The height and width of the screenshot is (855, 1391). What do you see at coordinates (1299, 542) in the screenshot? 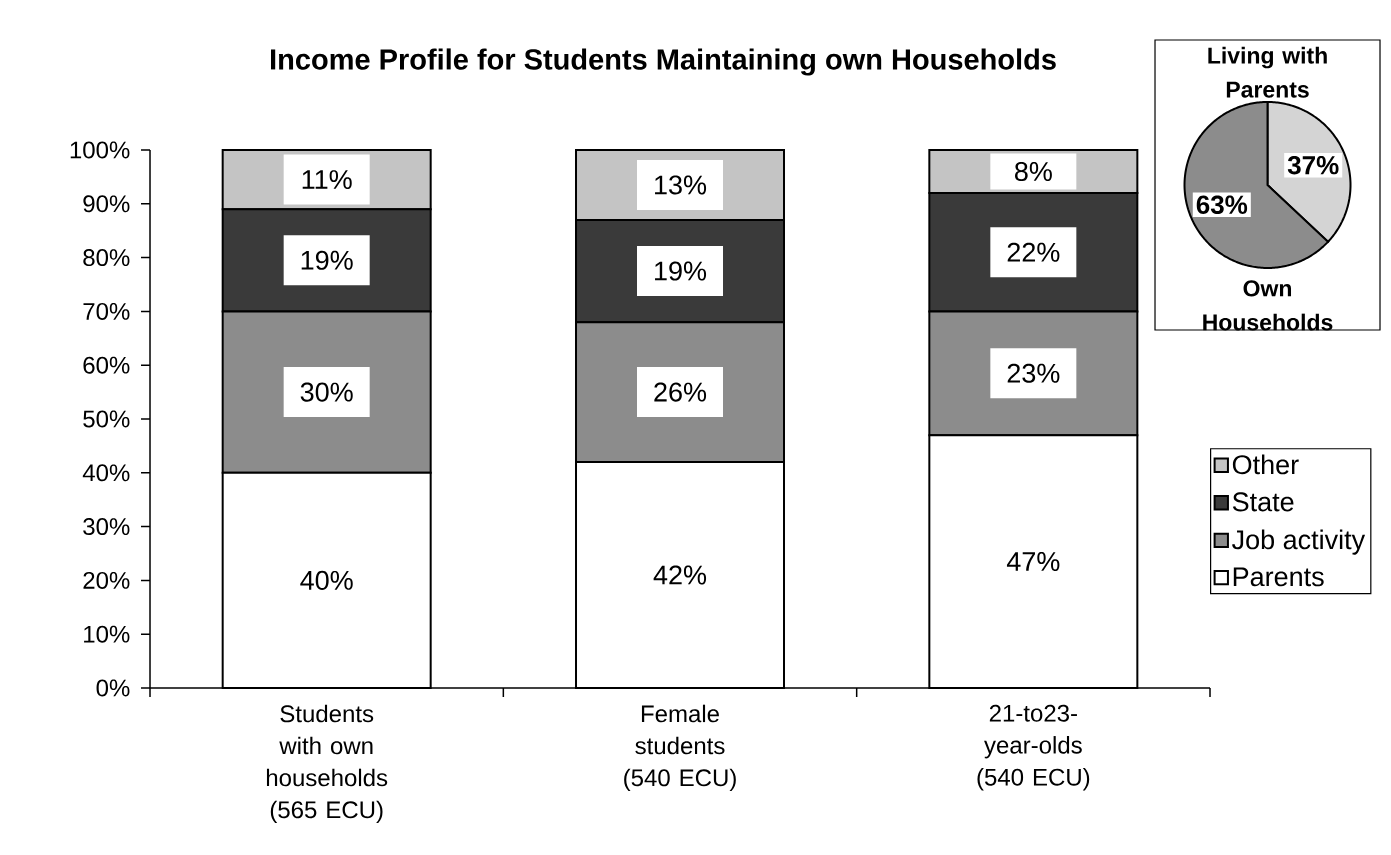
I see `legend-label: Job activity` at bounding box center [1299, 542].